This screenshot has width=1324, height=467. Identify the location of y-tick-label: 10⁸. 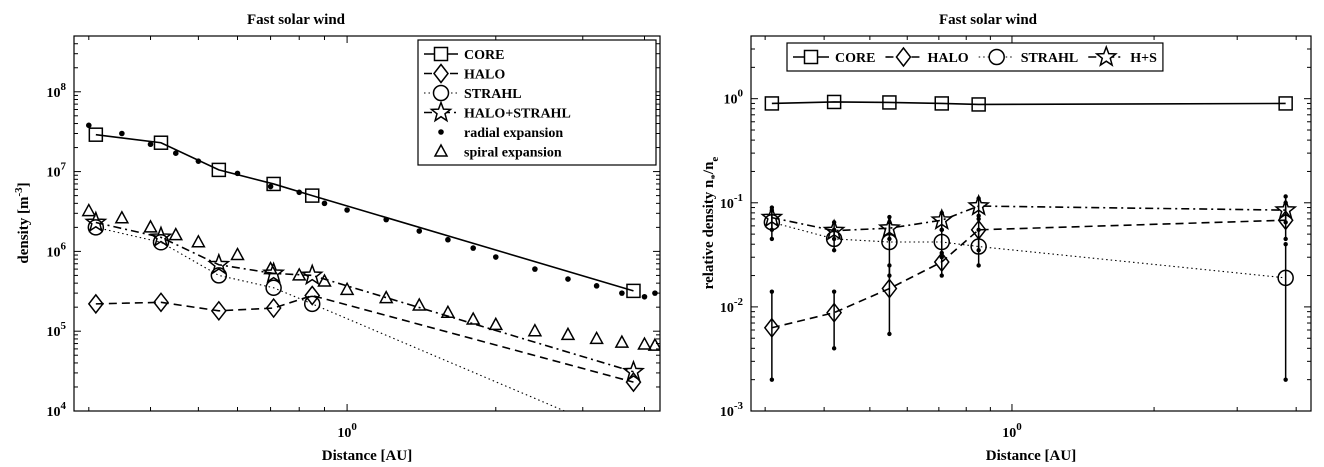
(57, 91).